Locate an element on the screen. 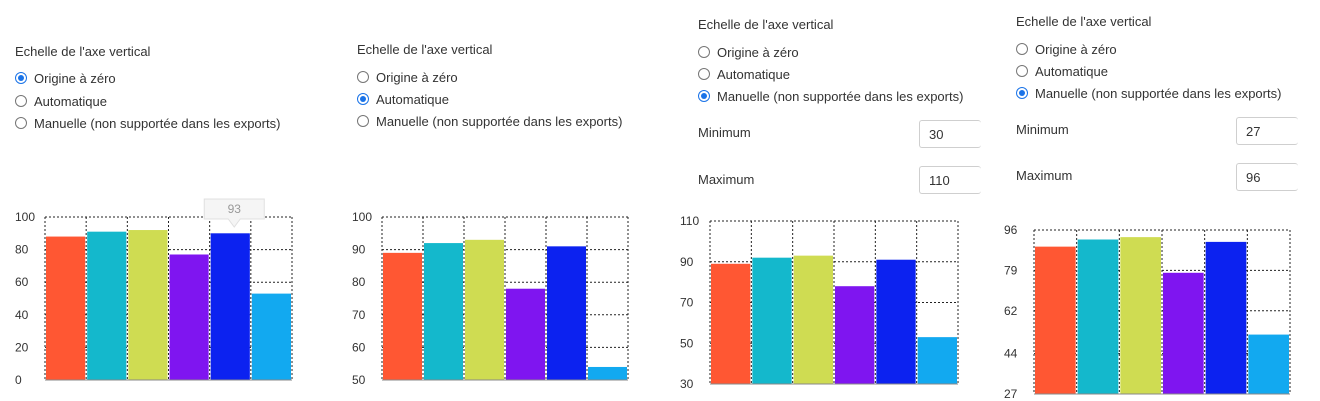  y-tick-label: 44 is located at coordinates (1011, 354).